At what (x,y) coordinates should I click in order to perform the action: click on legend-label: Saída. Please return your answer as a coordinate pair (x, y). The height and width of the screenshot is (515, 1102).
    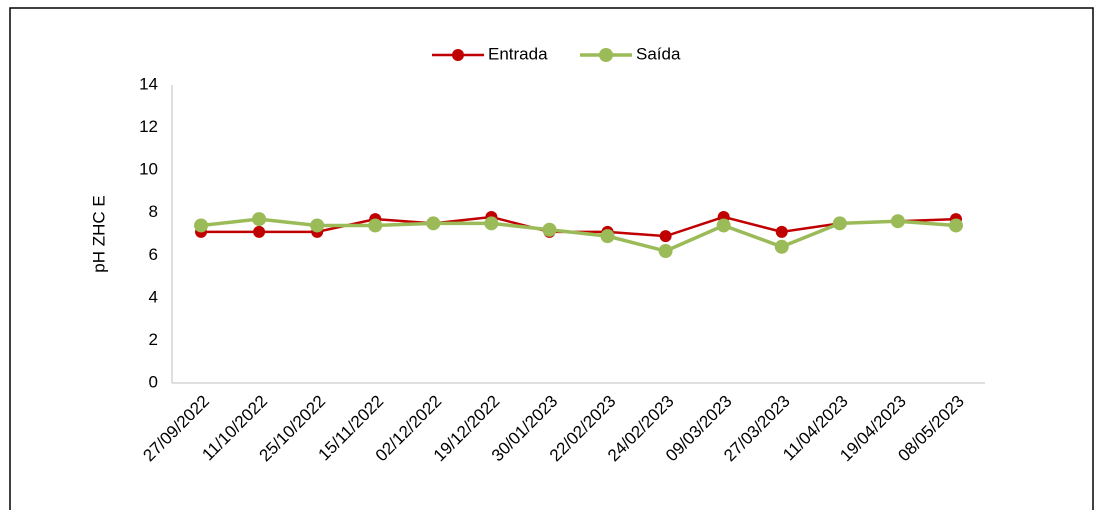
    Looking at the image, I should click on (658, 53).